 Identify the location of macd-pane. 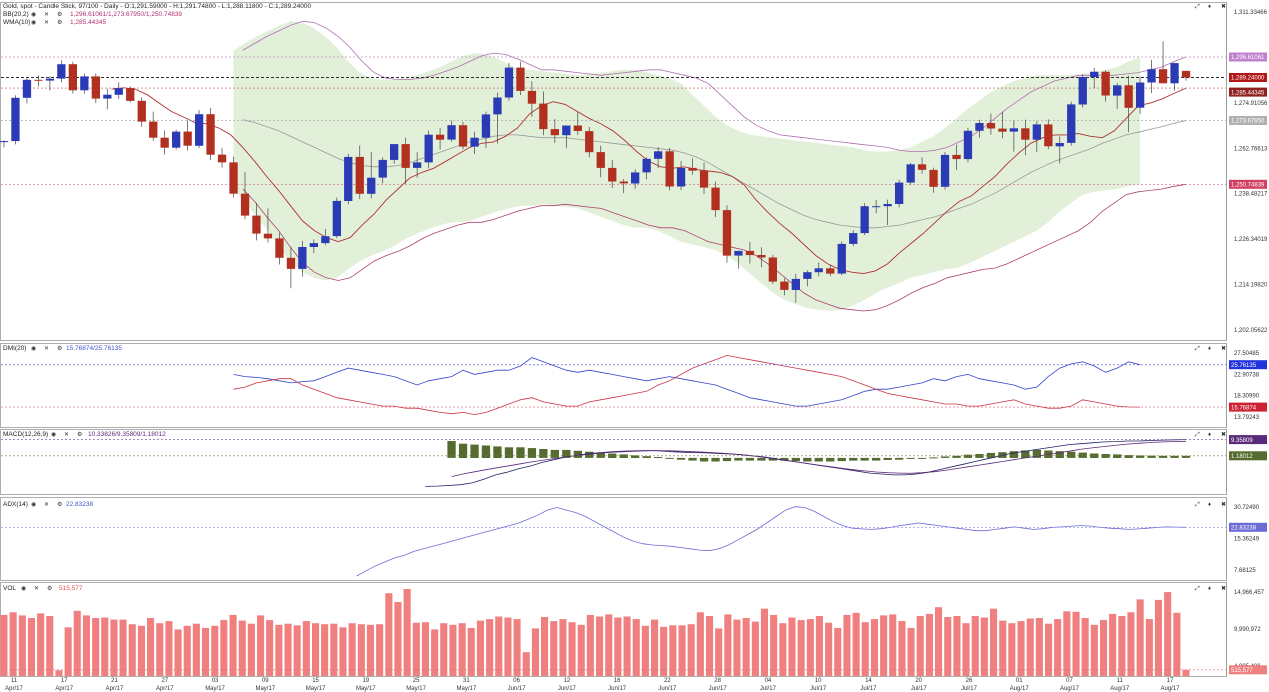
(613, 463).